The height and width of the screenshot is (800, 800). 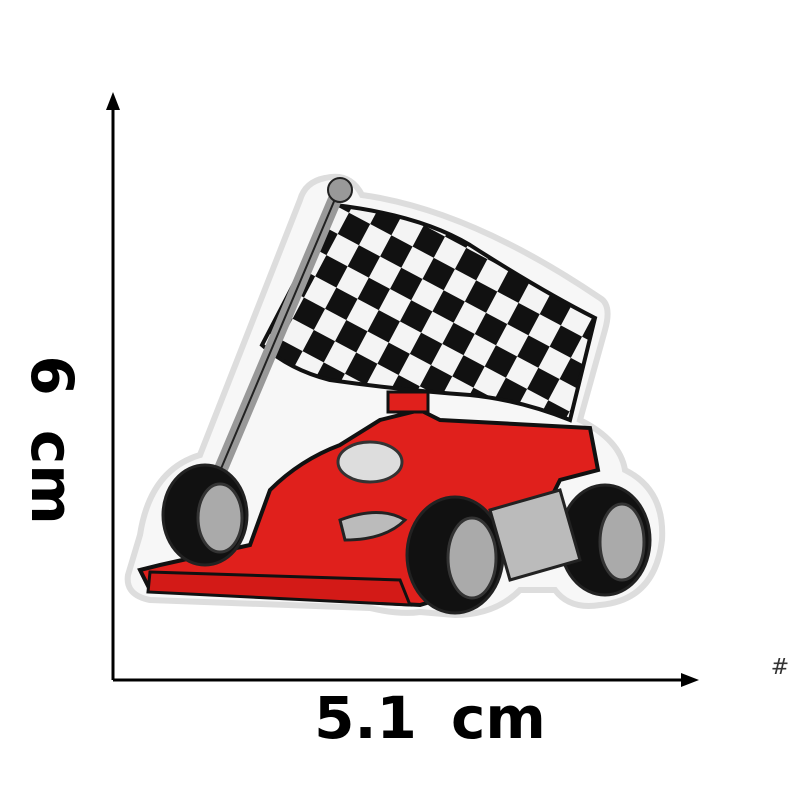 What do you see at coordinates (780, 667) in the screenshot?
I see `watermark: #` at bounding box center [780, 667].